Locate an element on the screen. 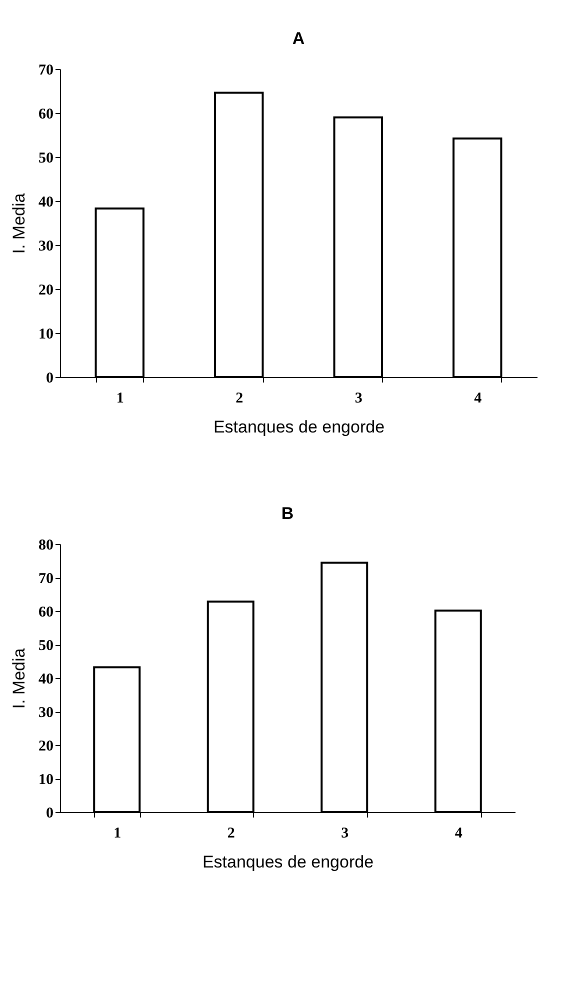 This screenshot has width=587, height=991. y-tick-label: 80 is located at coordinates (46, 546).